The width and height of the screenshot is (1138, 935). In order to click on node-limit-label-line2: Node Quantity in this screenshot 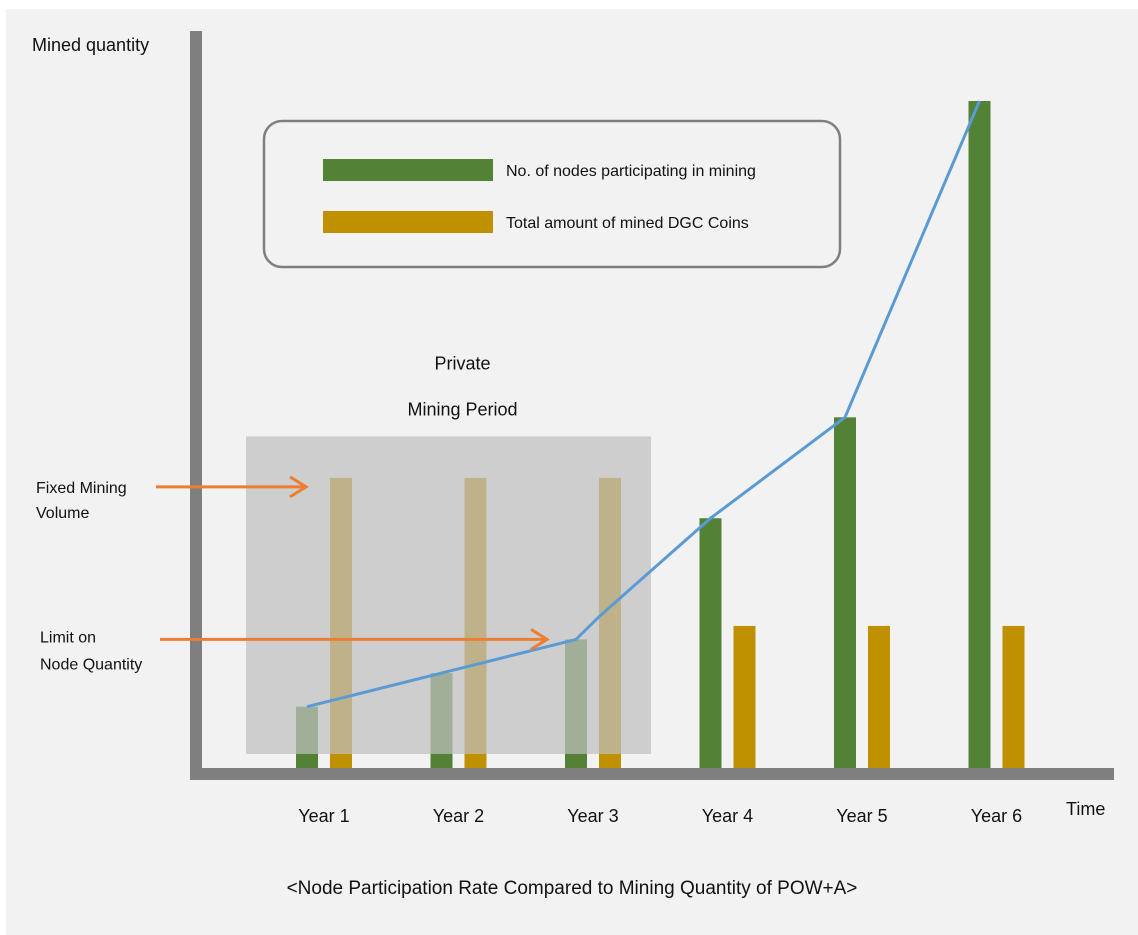, I will do `click(91, 664)`.